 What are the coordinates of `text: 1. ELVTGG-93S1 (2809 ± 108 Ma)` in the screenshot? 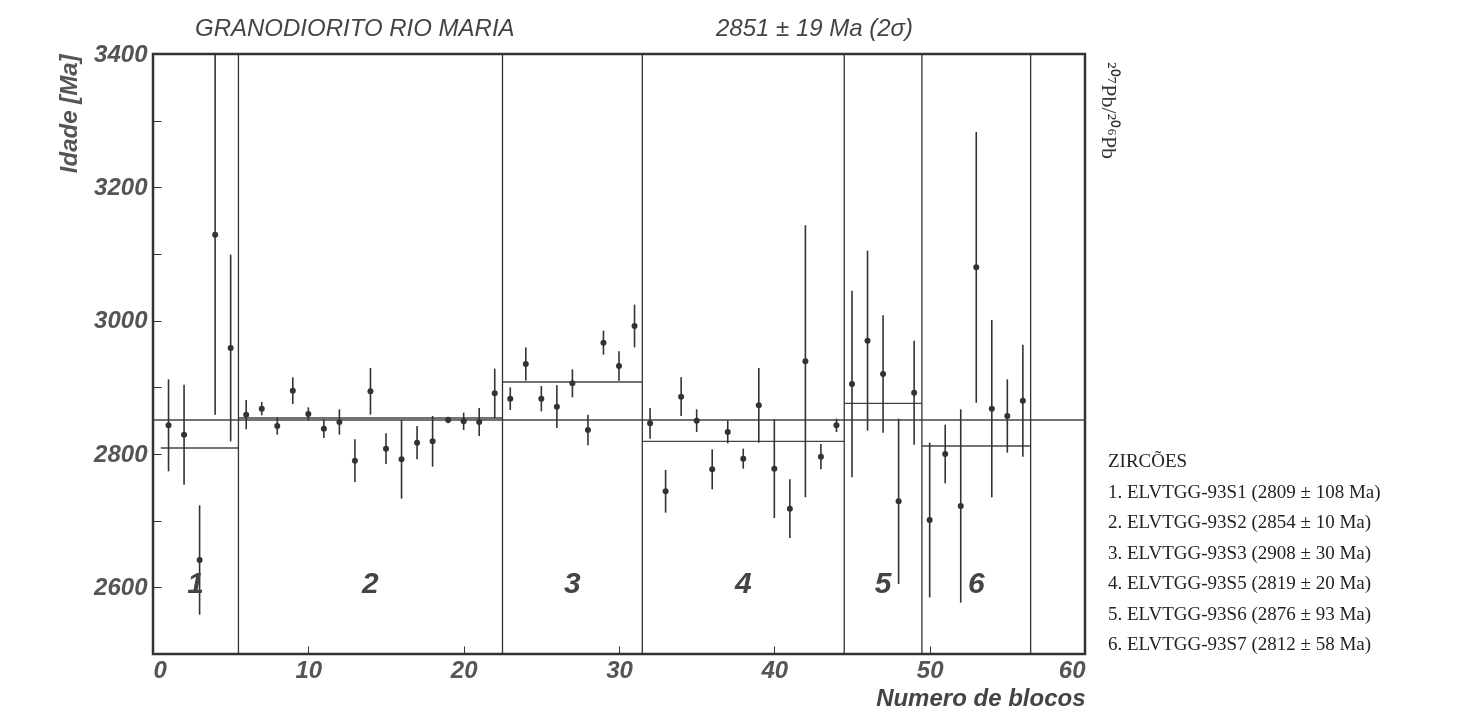 It's located at (1244, 491).